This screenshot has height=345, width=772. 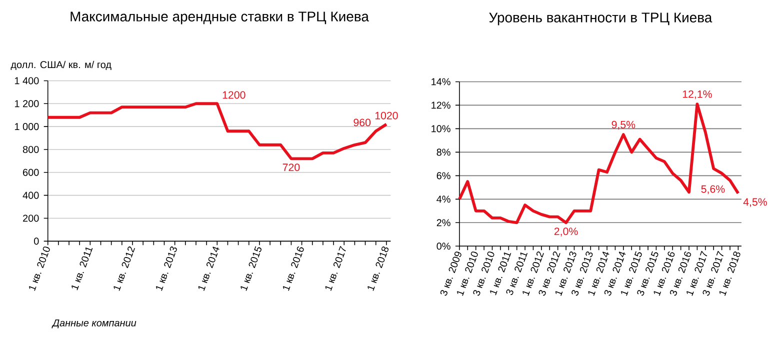 I want to click on y-tick-label: 8%, so click(x=443, y=152).